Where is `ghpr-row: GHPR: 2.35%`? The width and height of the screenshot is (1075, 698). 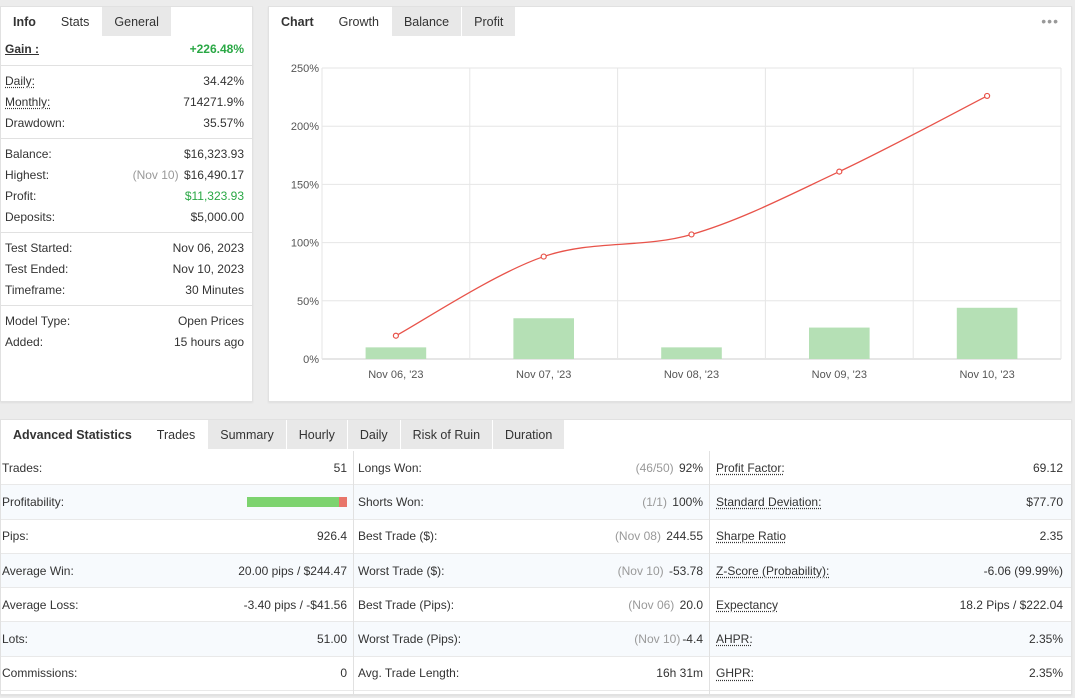 ghpr-row: GHPR: 2.35% is located at coordinates (890, 674).